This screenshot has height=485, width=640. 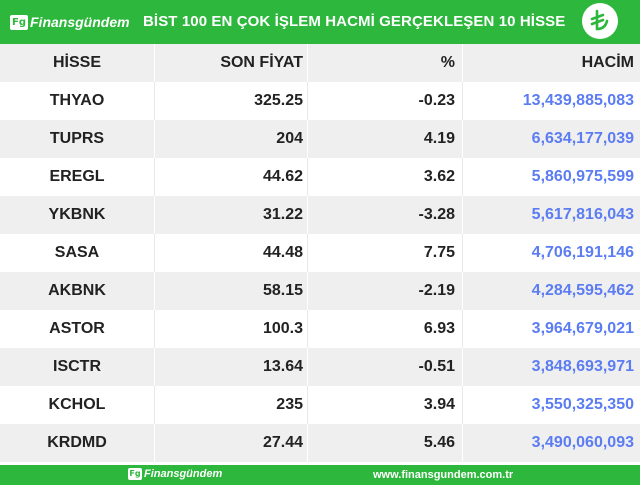 I want to click on cell-hisse: THYAO, so click(x=77, y=101).